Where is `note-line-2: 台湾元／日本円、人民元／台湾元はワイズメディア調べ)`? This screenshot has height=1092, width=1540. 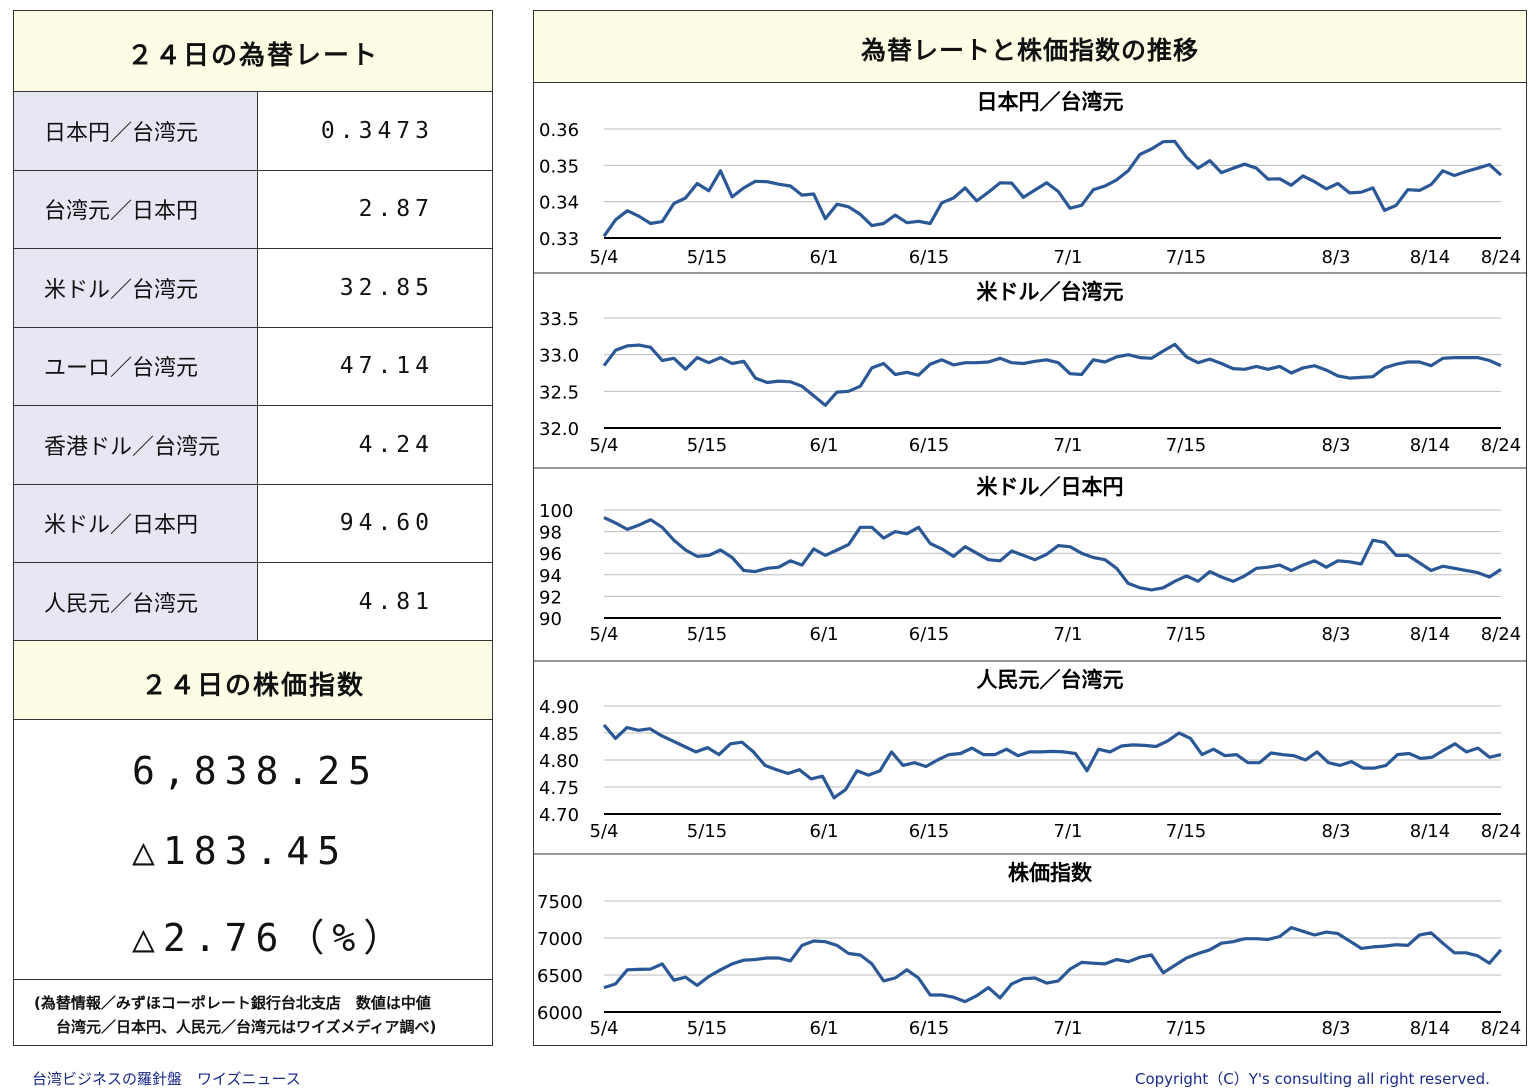 note-line-2: 台湾元／日本円、人民元／台湾元はワイズメディア調べ) is located at coordinates (246, 1027).